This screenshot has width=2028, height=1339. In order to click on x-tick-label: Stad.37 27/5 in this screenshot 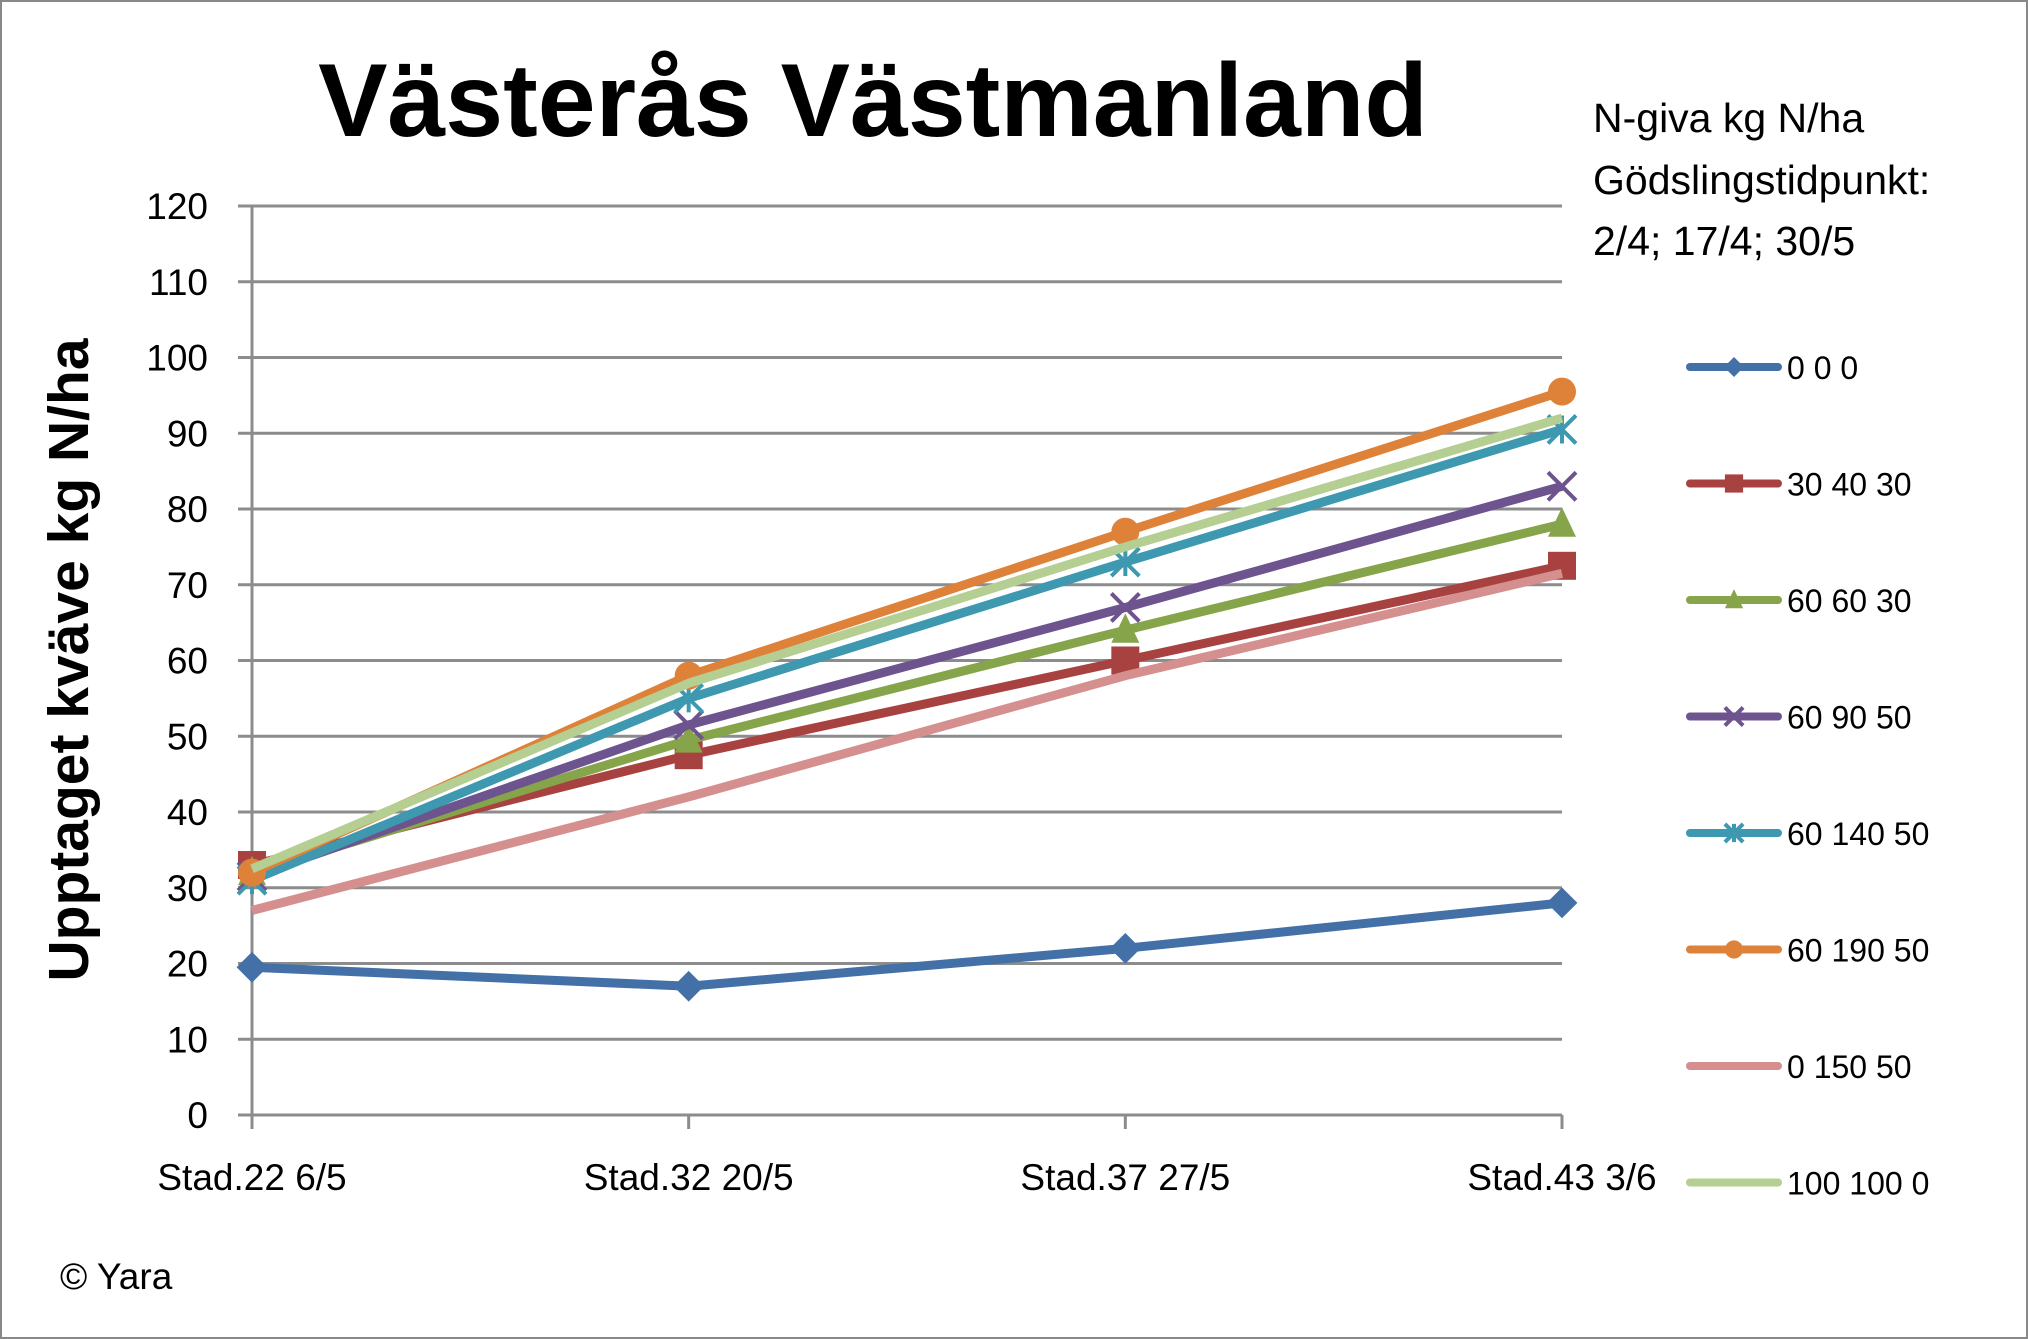, I will do `click(1125, 1177)`.